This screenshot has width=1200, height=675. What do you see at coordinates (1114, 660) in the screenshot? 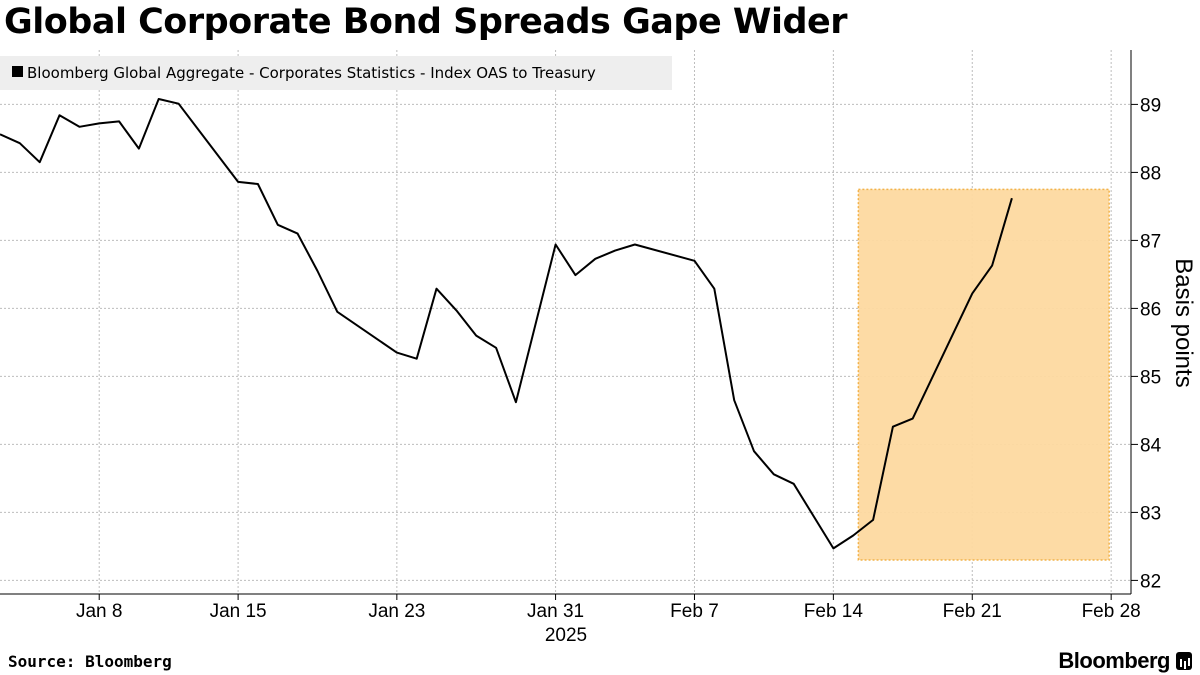
I see `brand-text: Bloomberg` at bounding box center [1114, 660].